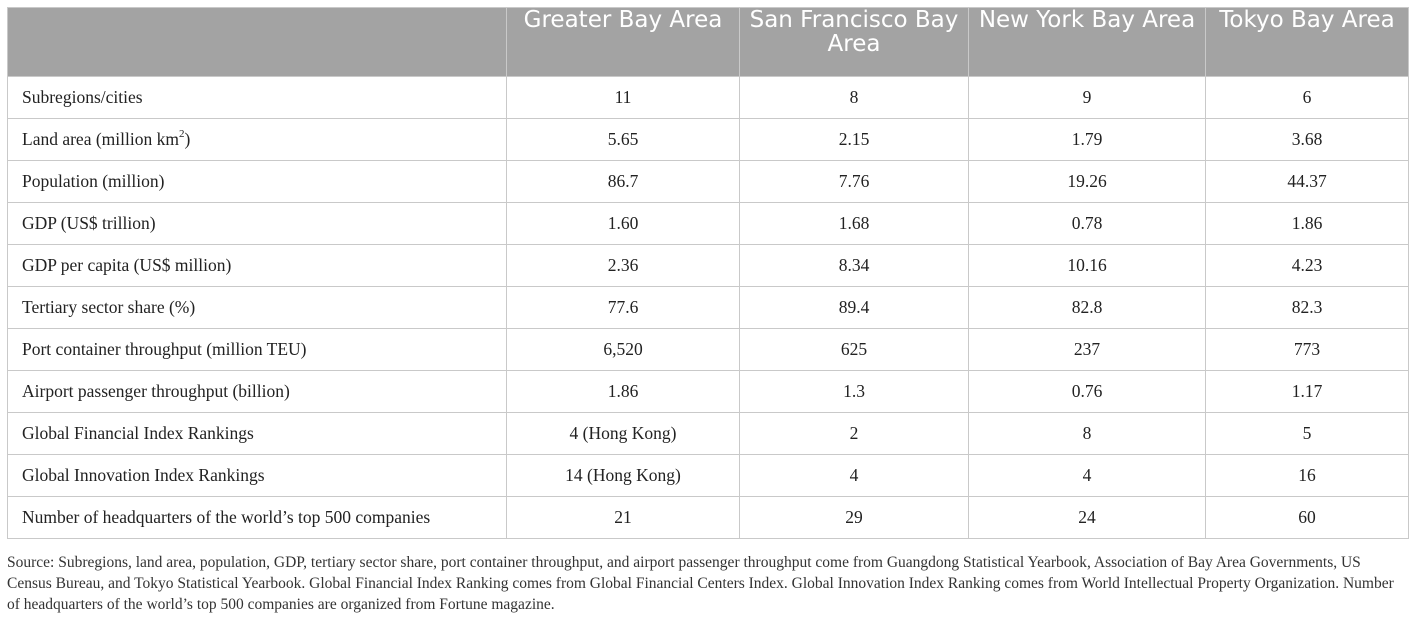  I want to click on row-label: GDP (US$ trillion), so click(257, 223).